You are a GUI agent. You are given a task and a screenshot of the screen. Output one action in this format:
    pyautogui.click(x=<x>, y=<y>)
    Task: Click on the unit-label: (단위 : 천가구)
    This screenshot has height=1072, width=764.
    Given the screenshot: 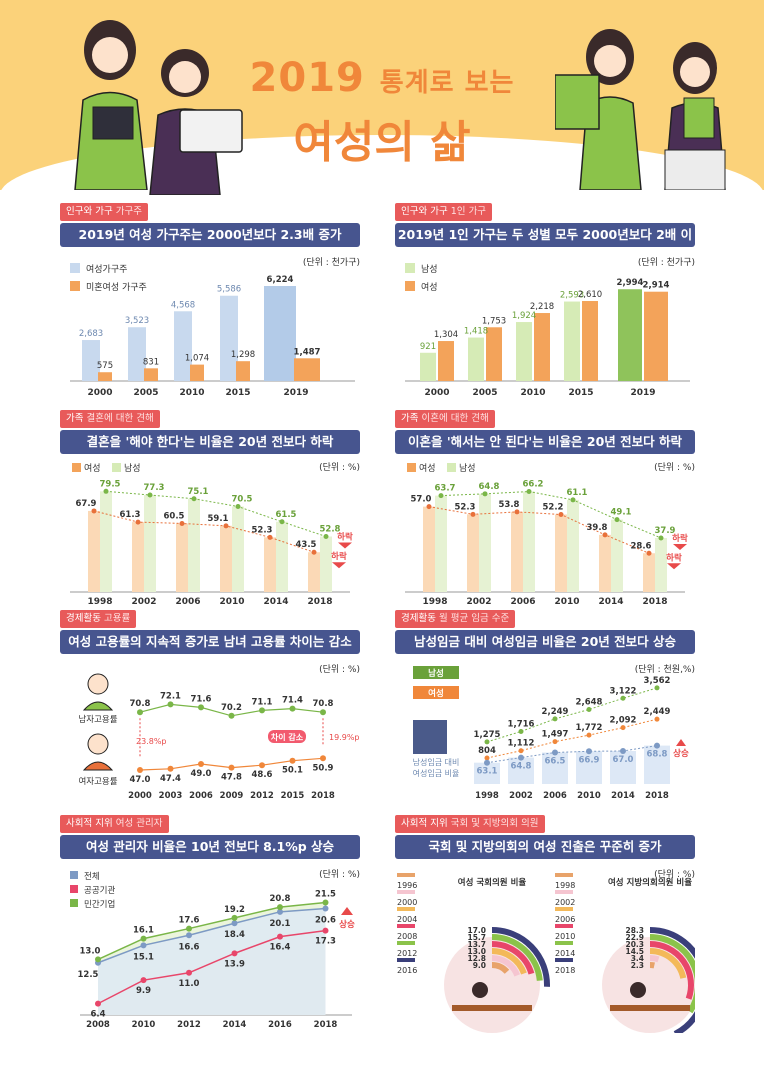 What is the action you would take?
    pyautogui.click(x=666, y=263)
    